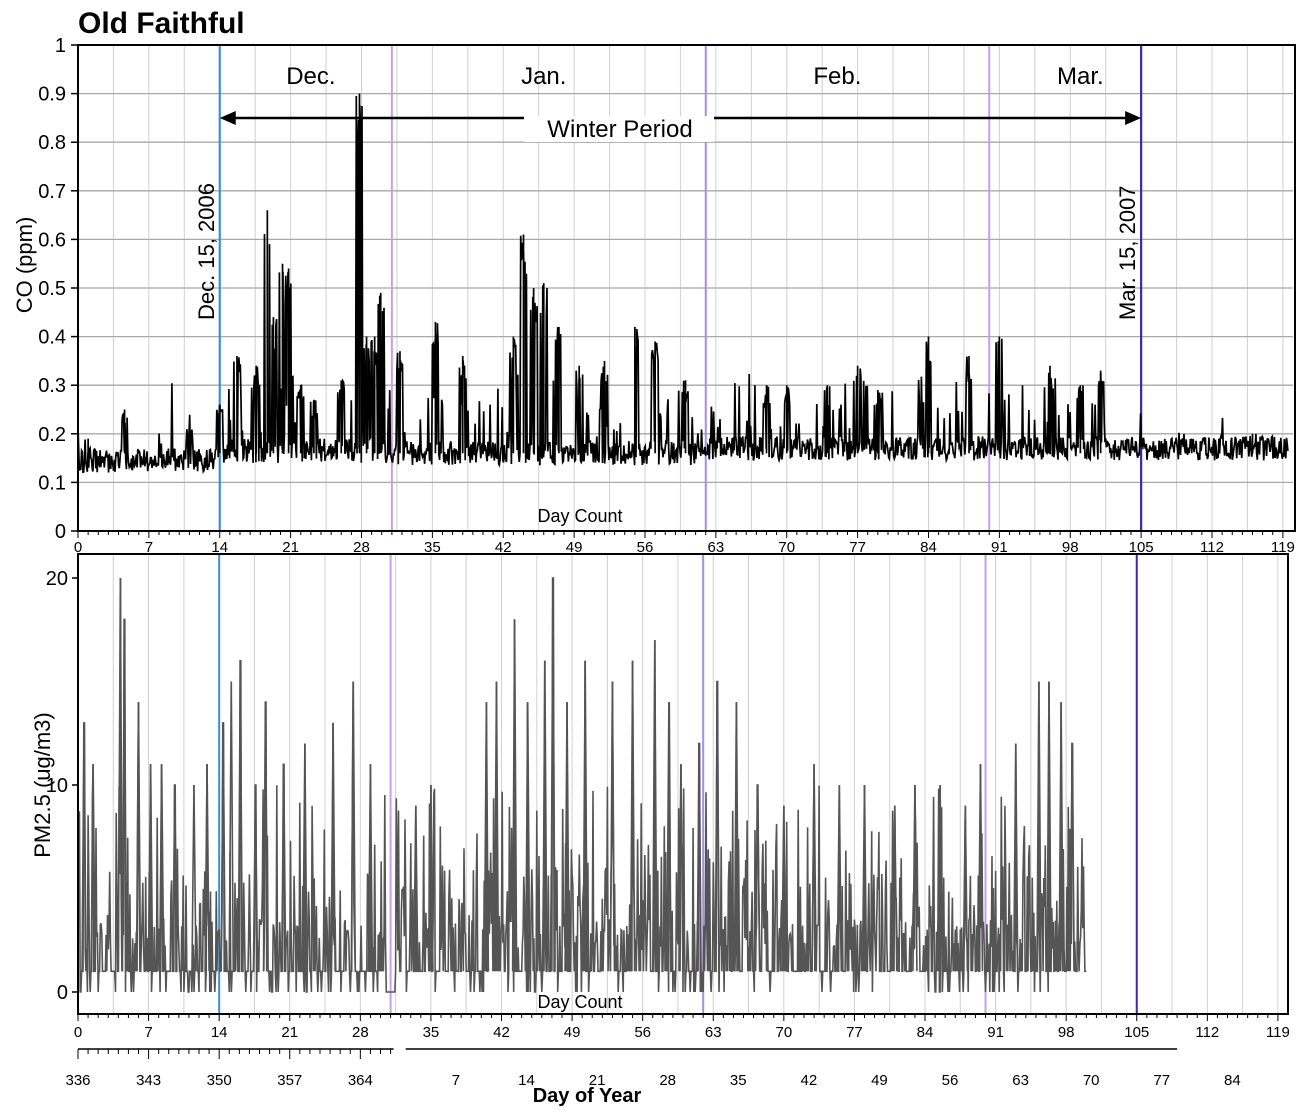  Describe the element at coordinates (52, 483) in the screenshot. I see `co-ytick-label: 0.1` at that location.